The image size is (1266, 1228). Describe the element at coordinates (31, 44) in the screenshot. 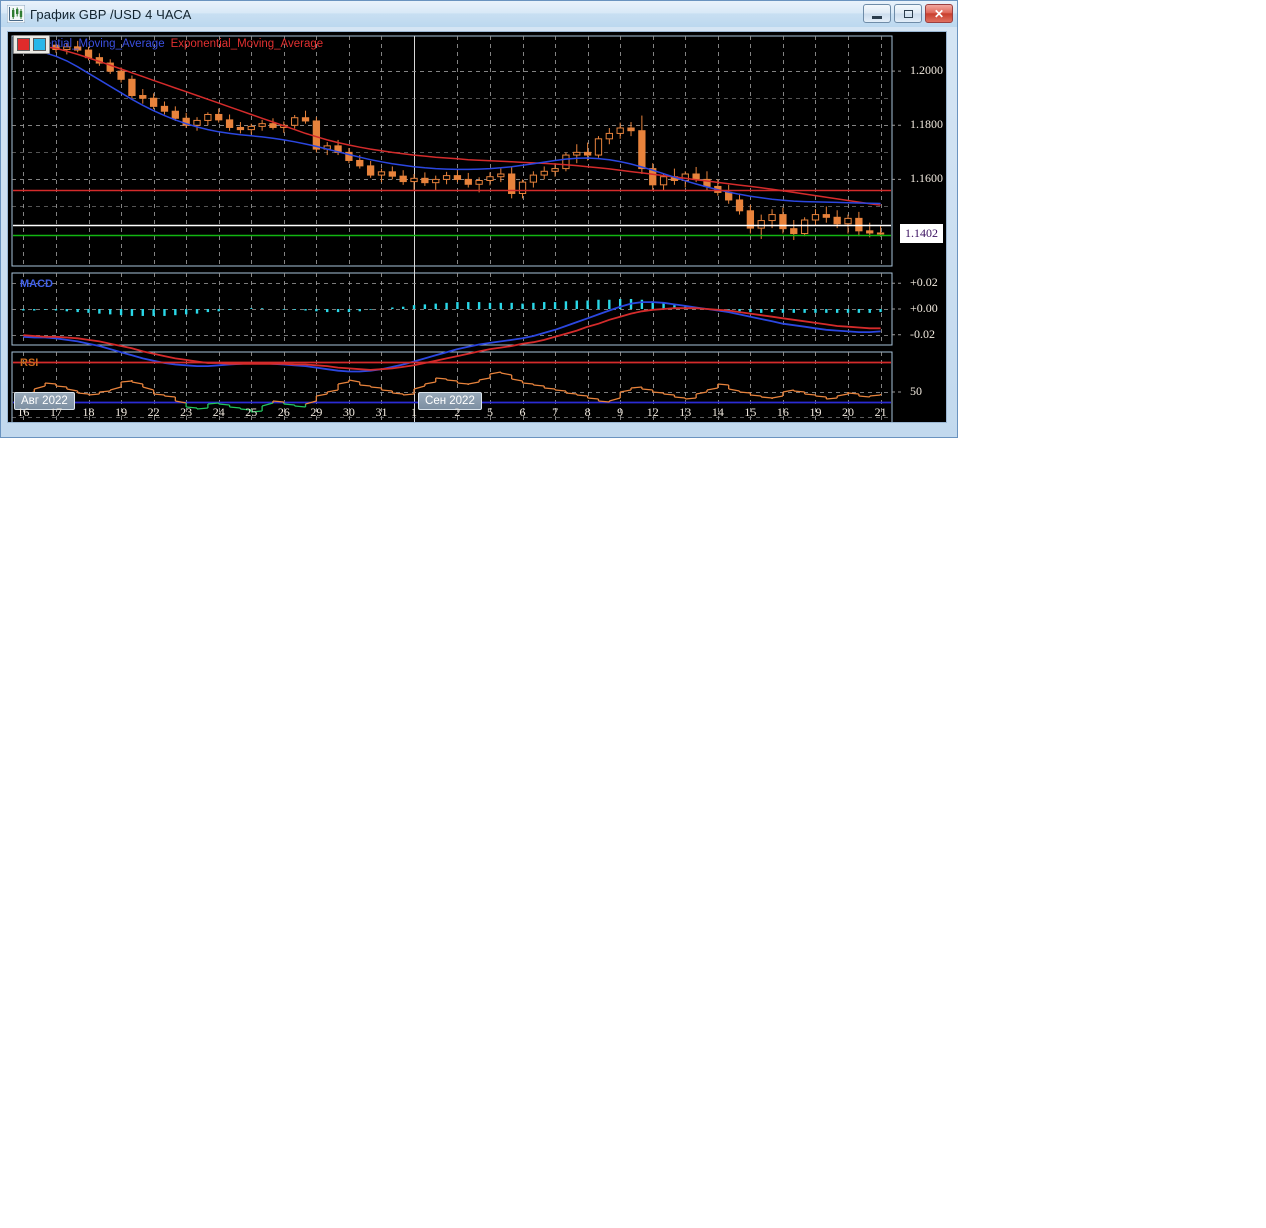

I see `color-swatch-toolbar` at that location.